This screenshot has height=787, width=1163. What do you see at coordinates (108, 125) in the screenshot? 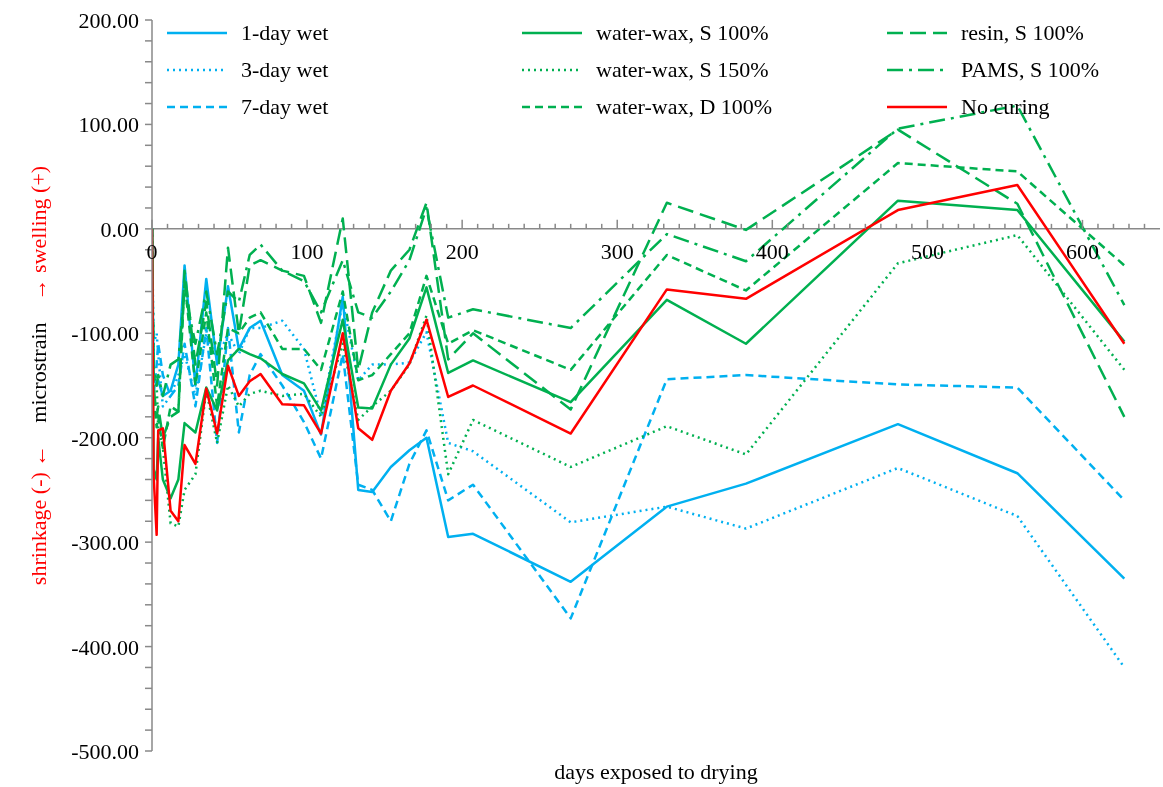
I see `y-tick-label: 100.00` at bounding box center [108, 125].